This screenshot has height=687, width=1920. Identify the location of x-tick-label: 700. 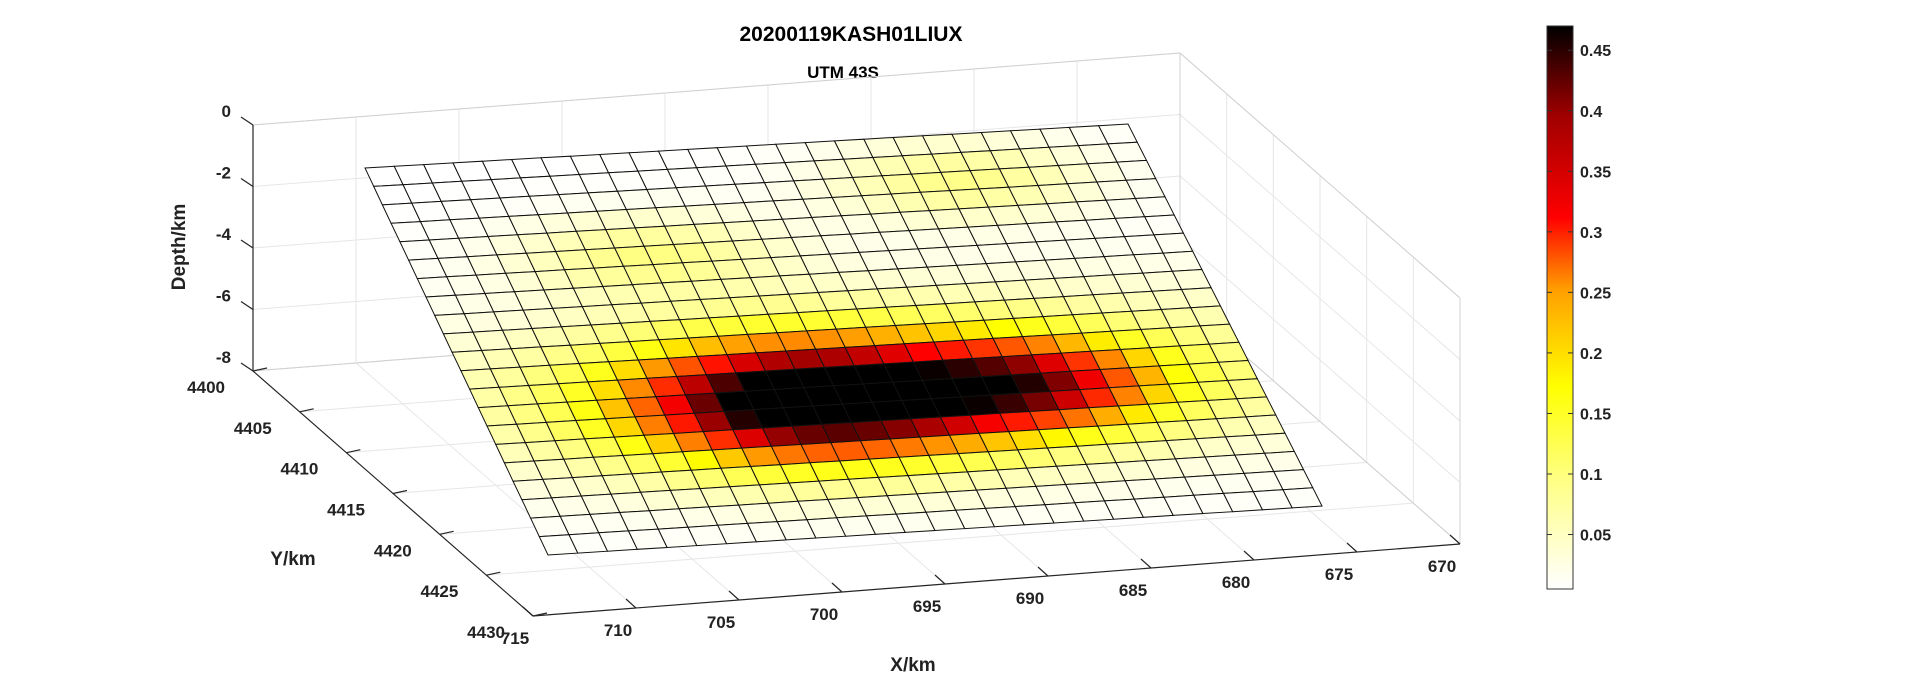
(824, 614).